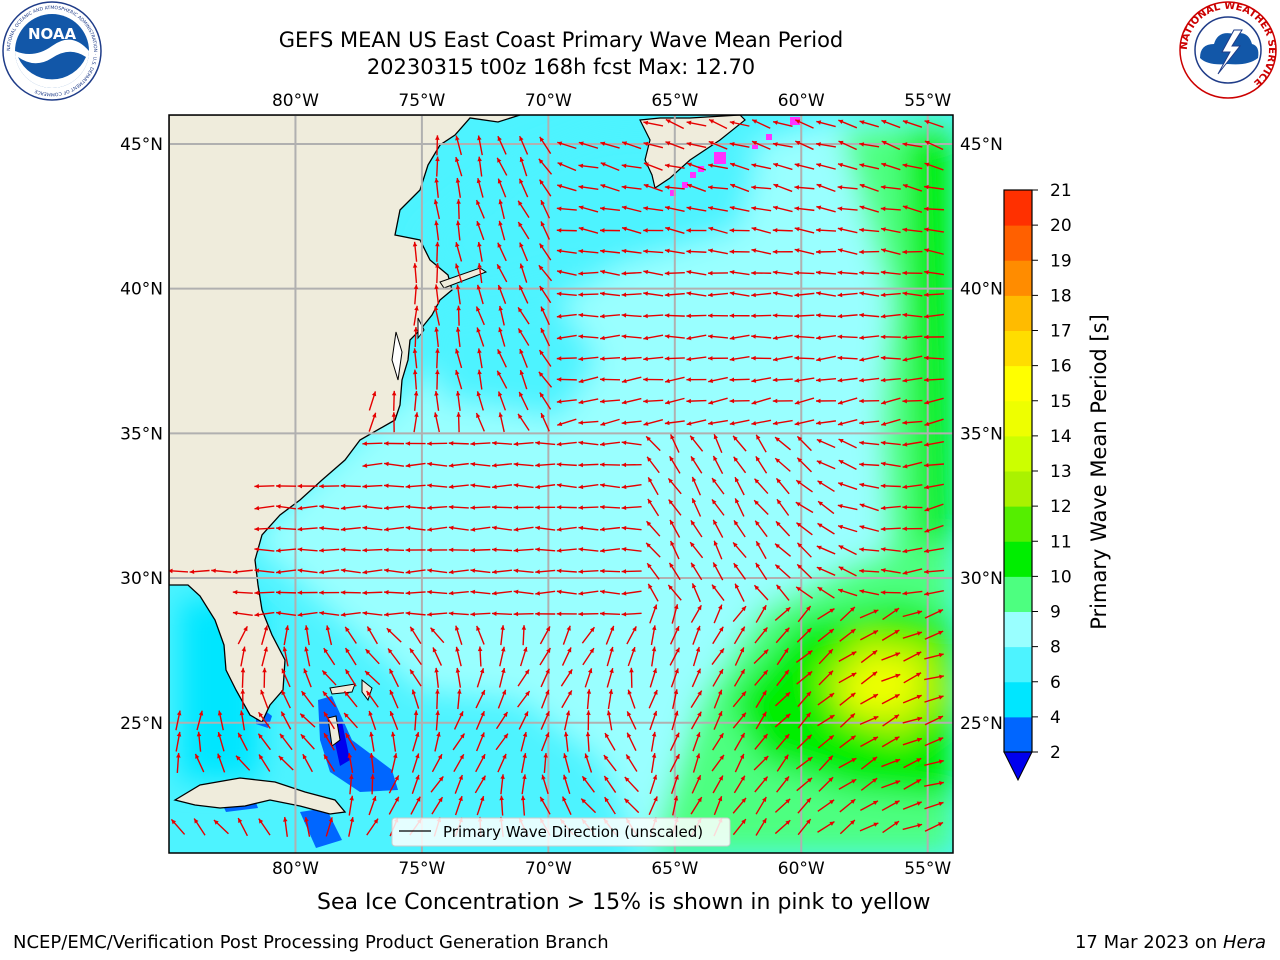 The width and height of the screenshot is (1280, 960). Describe the element at coordinates (141, 434) in the screenshot. I see `lat-tick-label: 35°N` at that location.